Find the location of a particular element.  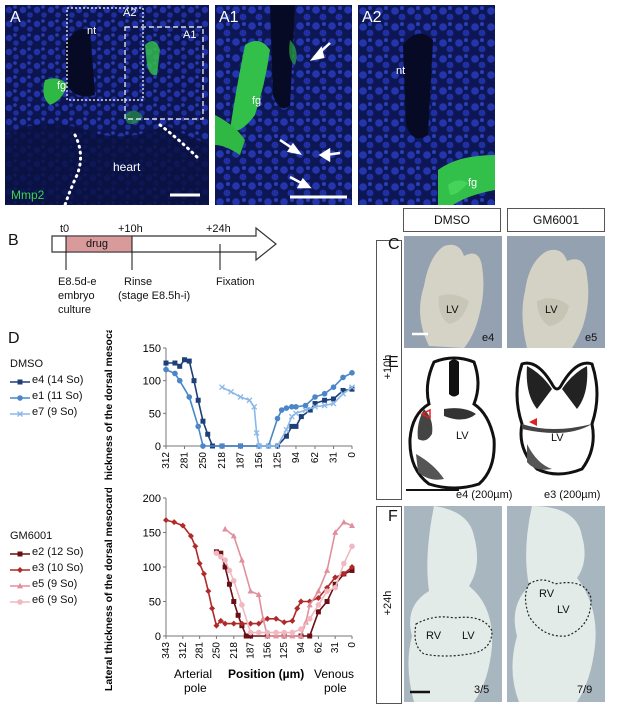

header-gm6001: GM6001 is located at coordinates (556, 220).